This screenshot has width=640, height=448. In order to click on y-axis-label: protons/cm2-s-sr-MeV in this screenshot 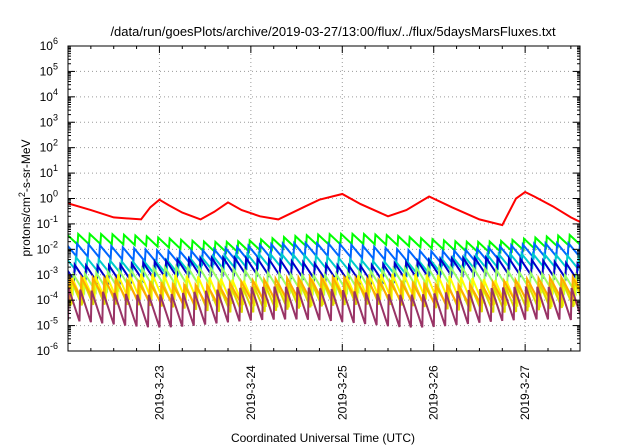, I will do `click(25, 197)`.